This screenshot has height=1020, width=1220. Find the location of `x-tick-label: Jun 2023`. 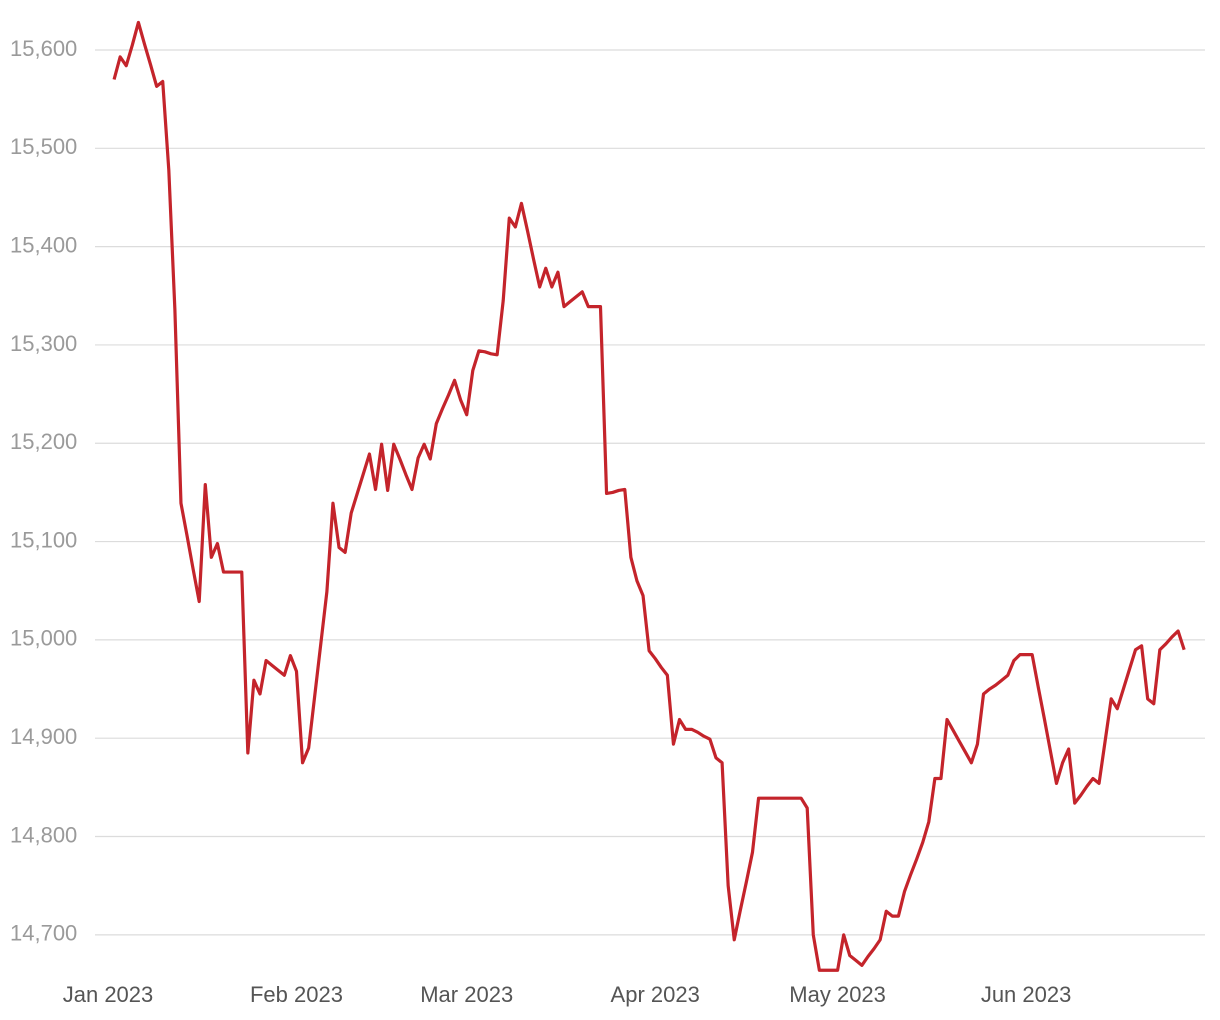

x-tick-label: Jun 2023 is located at coordinates (1026, 994).